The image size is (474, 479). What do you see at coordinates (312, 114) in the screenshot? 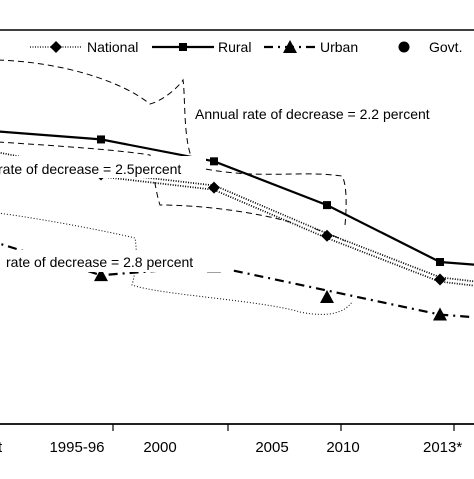
I see `annotation-rural: Annual rate of decrease = 2.2 percent` at bounding box center [312, 114].